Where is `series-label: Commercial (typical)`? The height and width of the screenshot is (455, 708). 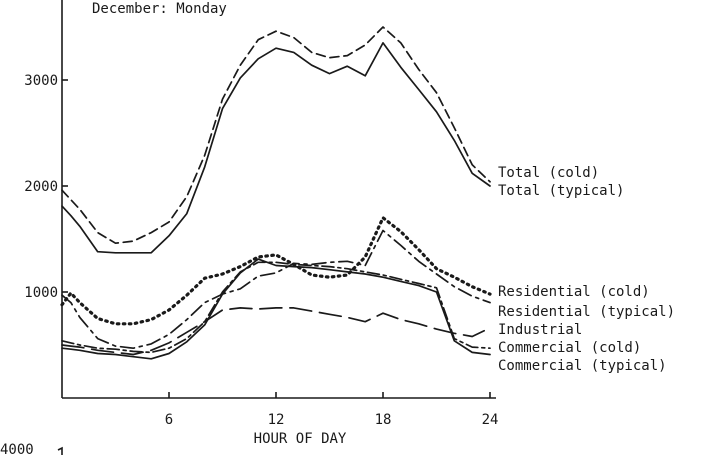
series-label: Commercial (typical) is located at coordinates (582, 366).